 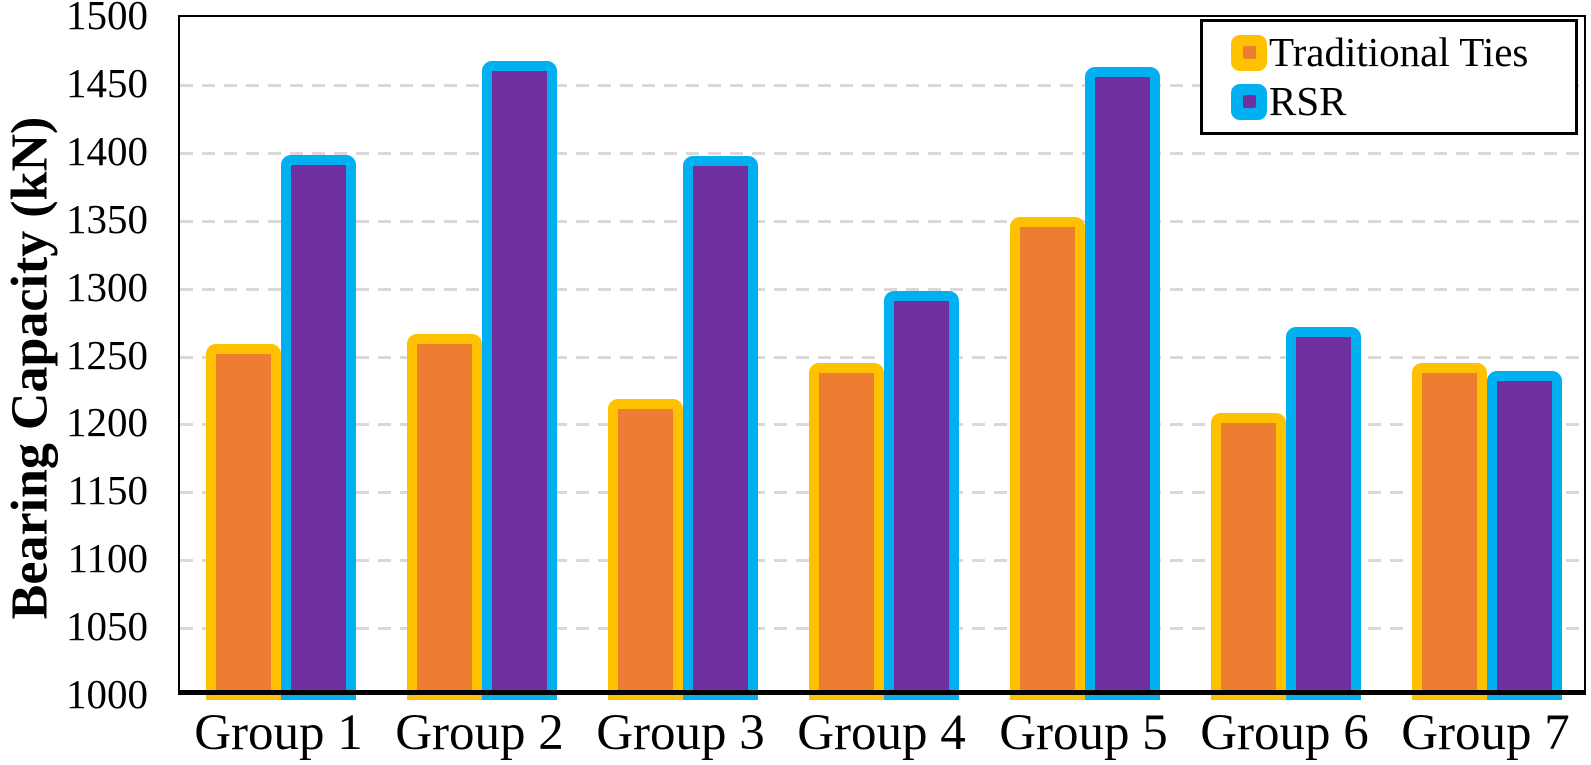 What do you see at coordinates (1403, 101) in the screenshot?
I see `legend-item-rsr: RSR` at bounding box center [1403, 101].